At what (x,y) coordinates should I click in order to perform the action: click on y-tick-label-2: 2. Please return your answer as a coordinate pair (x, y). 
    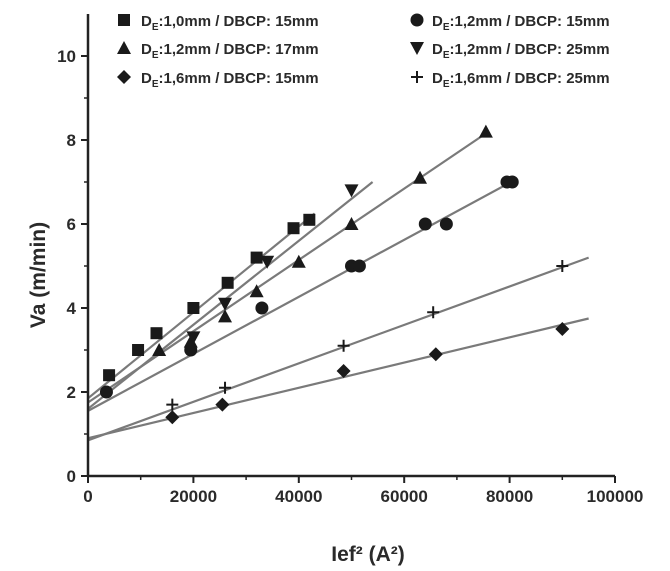
    Looking at the image, I should click on (71, 392).